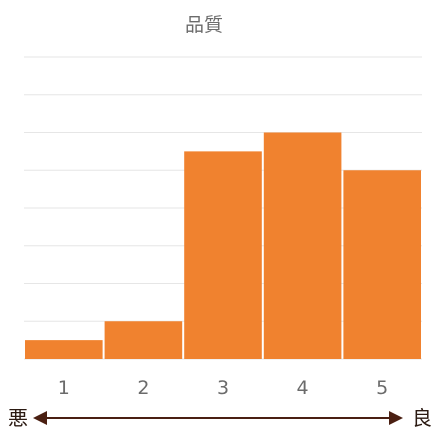  What do you see at coordinates (18, 418) in the screenshot?
I see `left-label-bad: 悪` at bounding box center [18, 418].